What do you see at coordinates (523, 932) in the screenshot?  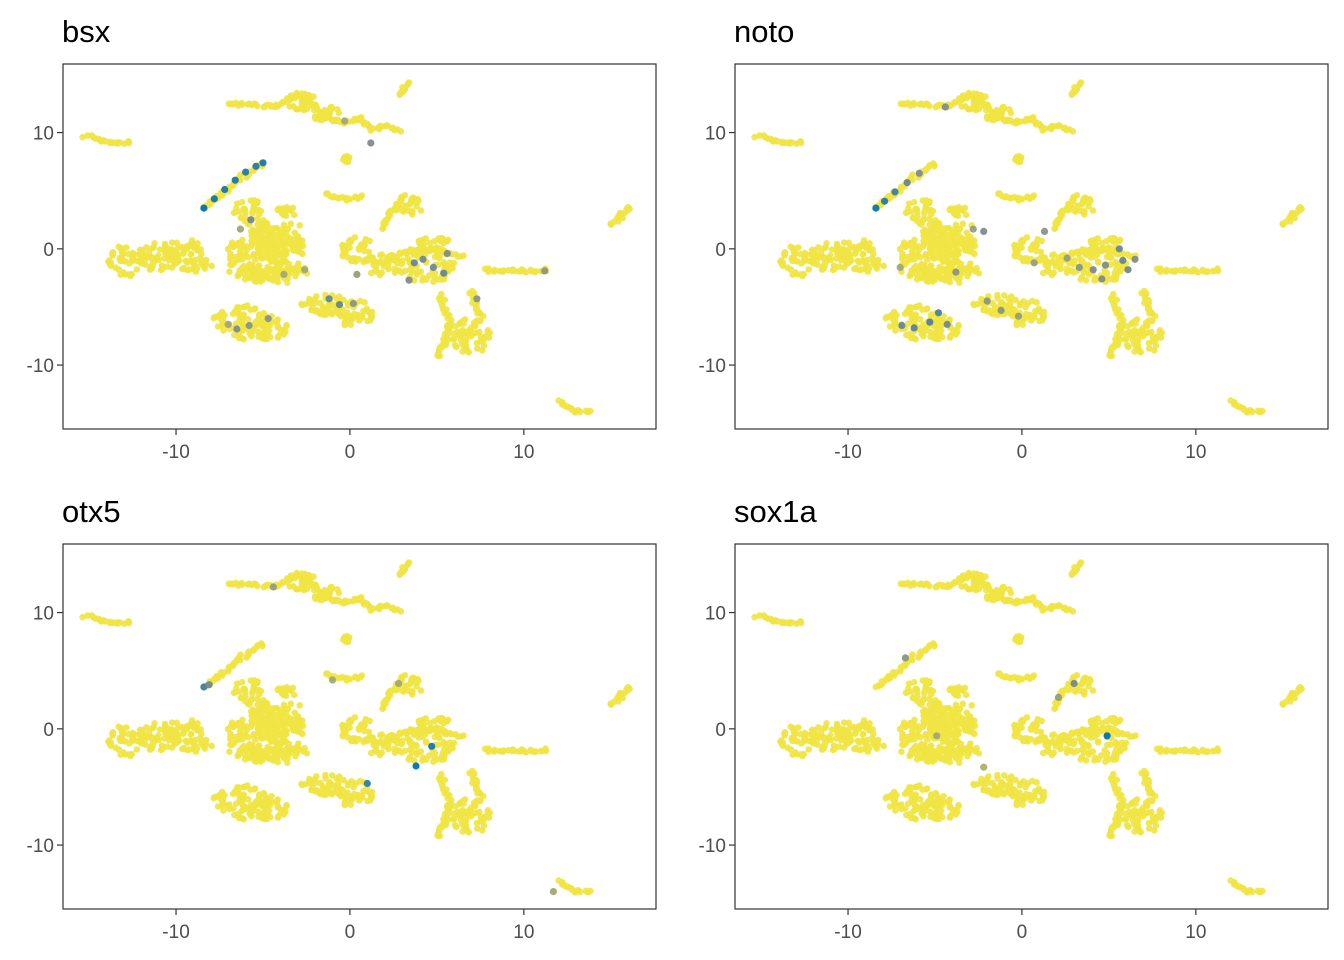 I see `x-tick-label: 10` at bounding box center [523, 932].